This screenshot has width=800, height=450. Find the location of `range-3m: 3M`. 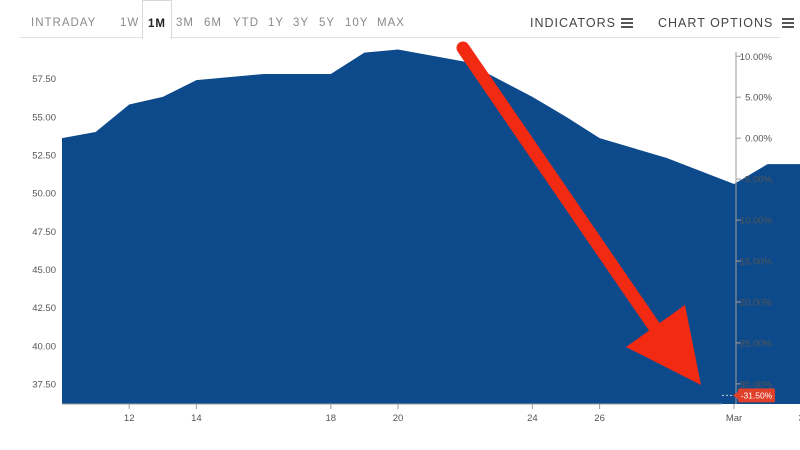

range-3m: 3M is located at coordinates (185, 23).